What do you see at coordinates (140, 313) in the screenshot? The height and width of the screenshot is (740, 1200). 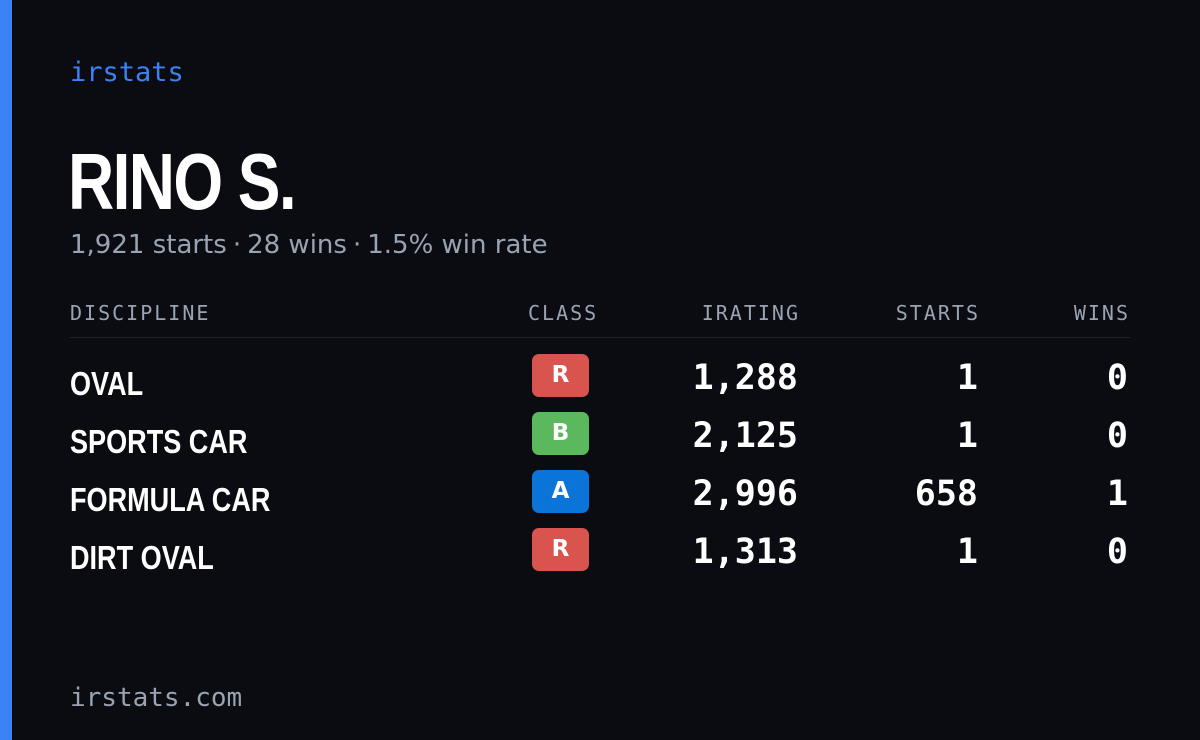 I see `header-discipline: DISCIPLINE` at bounding box center [140, 313].